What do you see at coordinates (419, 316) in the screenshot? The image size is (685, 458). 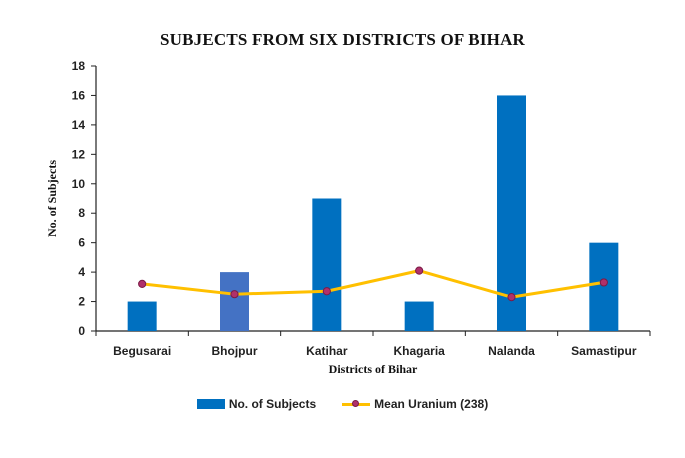 I see `bar-khagaria` at bounding box center [419, 316].